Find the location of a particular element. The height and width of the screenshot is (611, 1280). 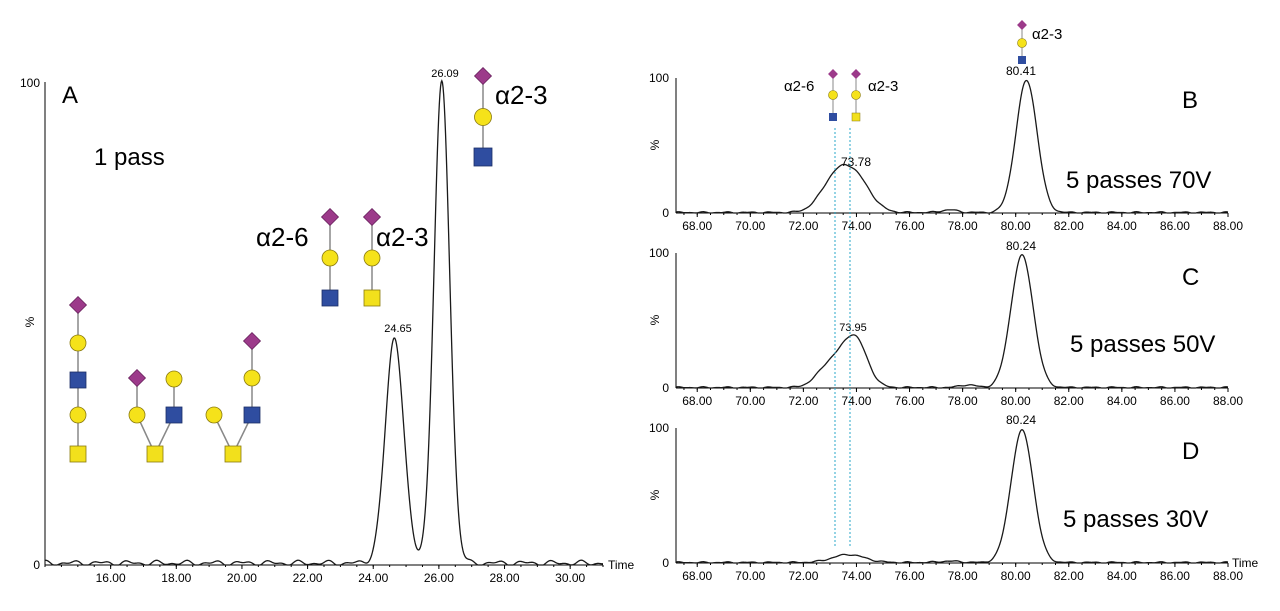

panel-letter: A is located at coordinates (70, 95).